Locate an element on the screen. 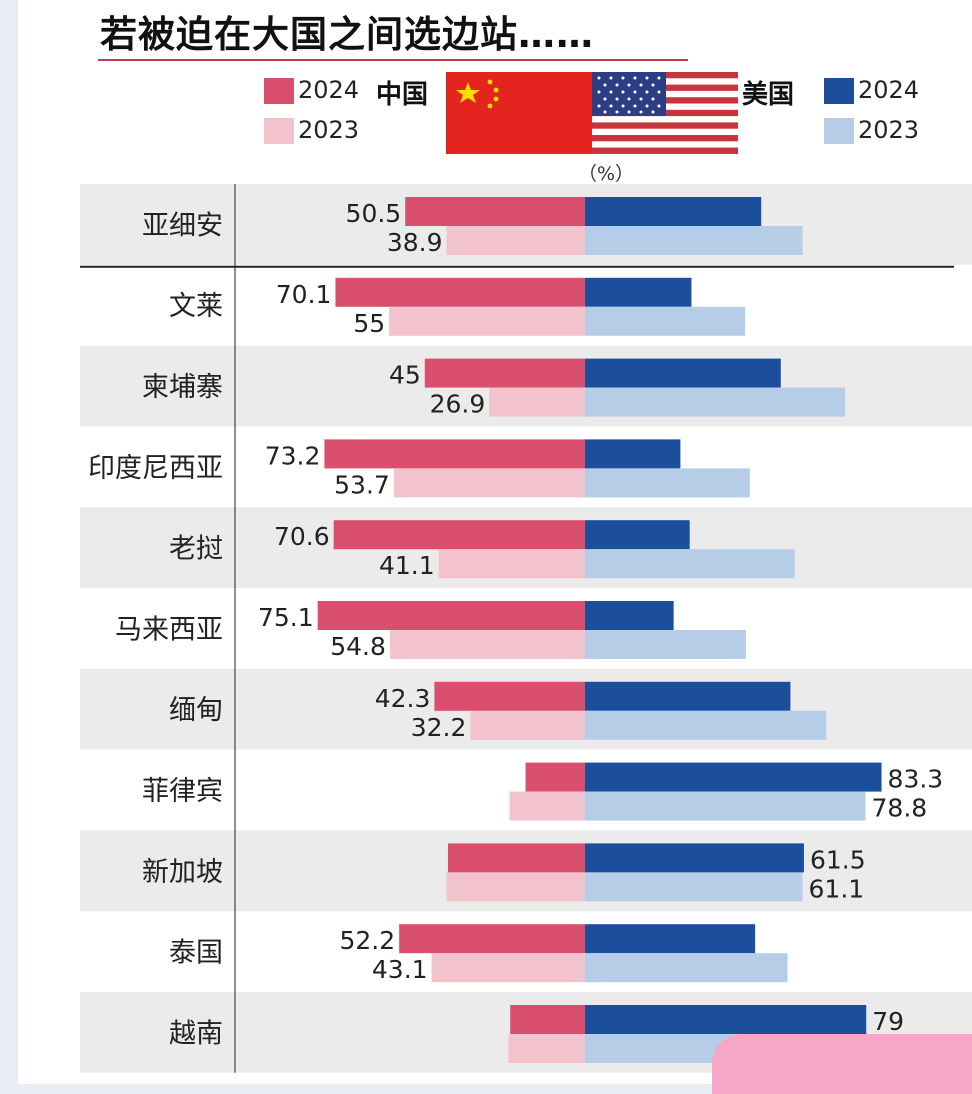 The width and height of the screenshot is (972, 1094). legend-china-2024-label: 2024 is located at coordinates (329, 90).